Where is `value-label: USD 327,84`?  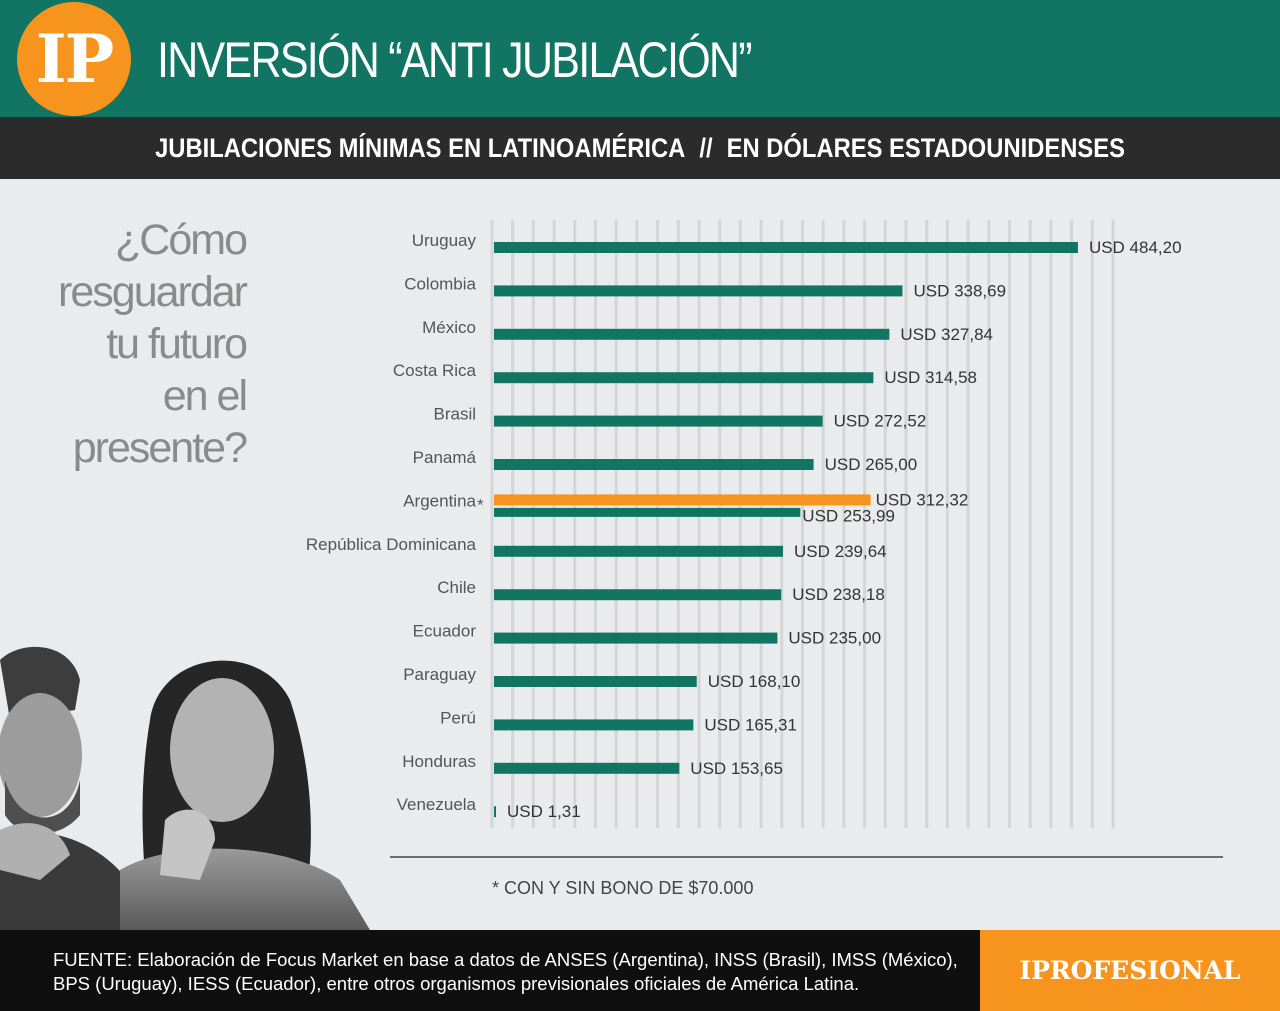 value-label: USD 327,84 is located at coordinates (946, 334).